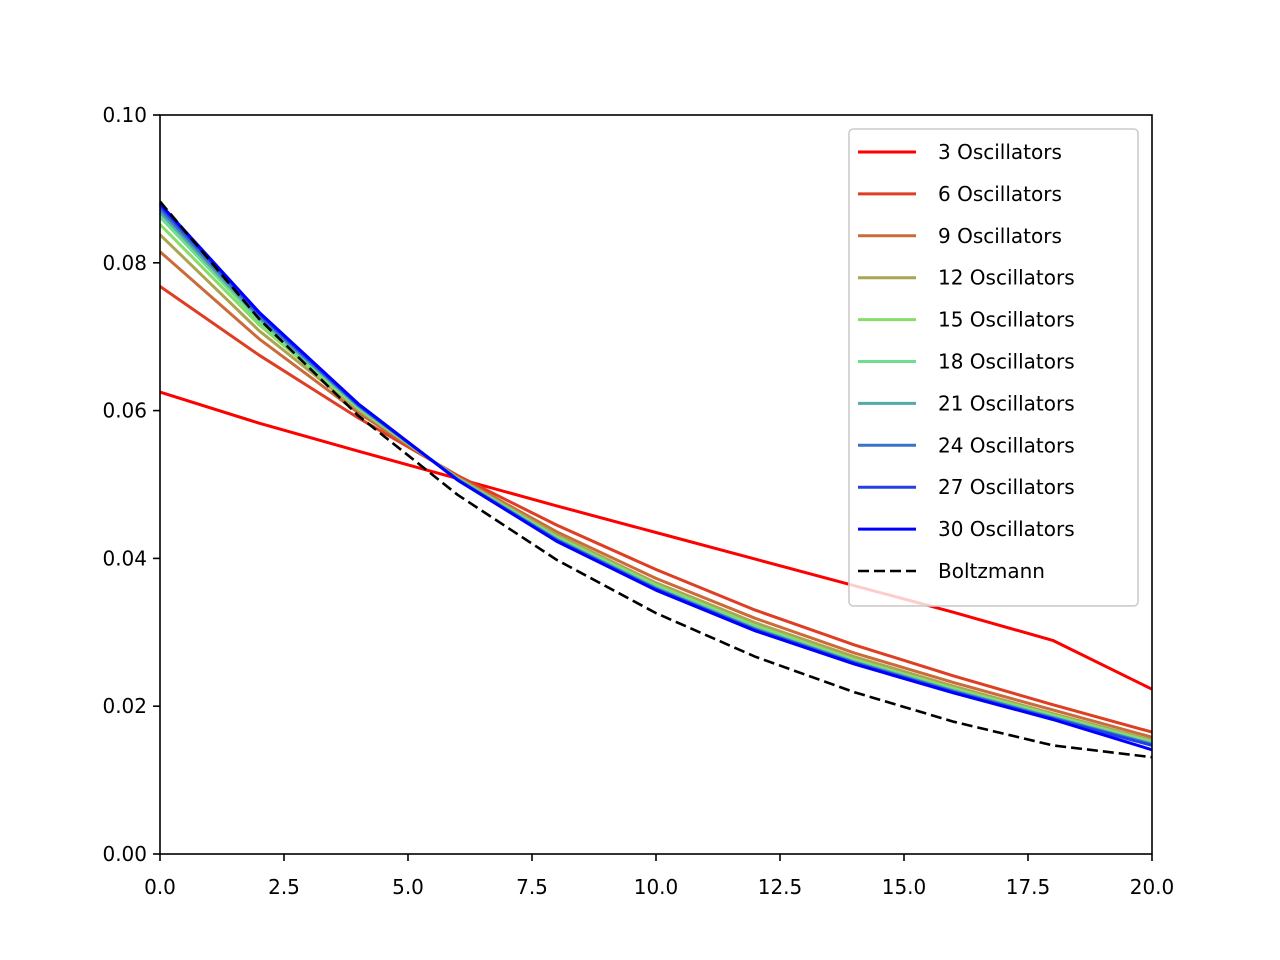 This screenshot has width=1280, height=960. What do you see at coordinates (904, 887) in the screenshot?
I see `x-tick-label: 15.0` at bounding box center [904, 887].